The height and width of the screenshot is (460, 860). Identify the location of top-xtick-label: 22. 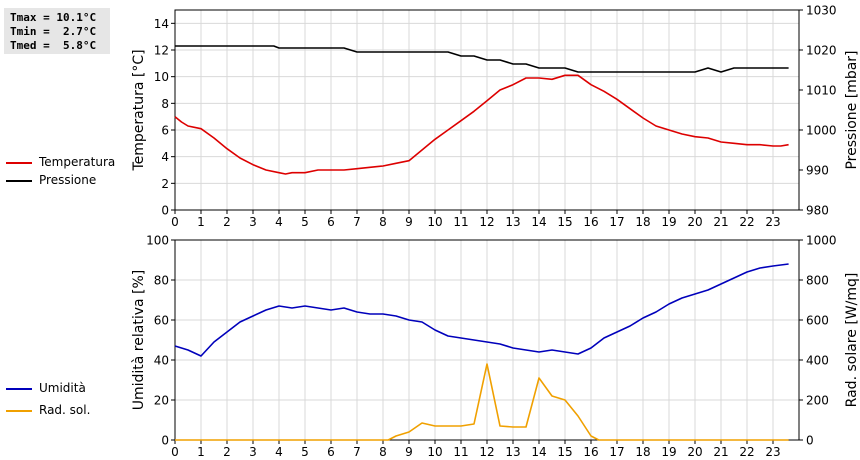
(746, 222).